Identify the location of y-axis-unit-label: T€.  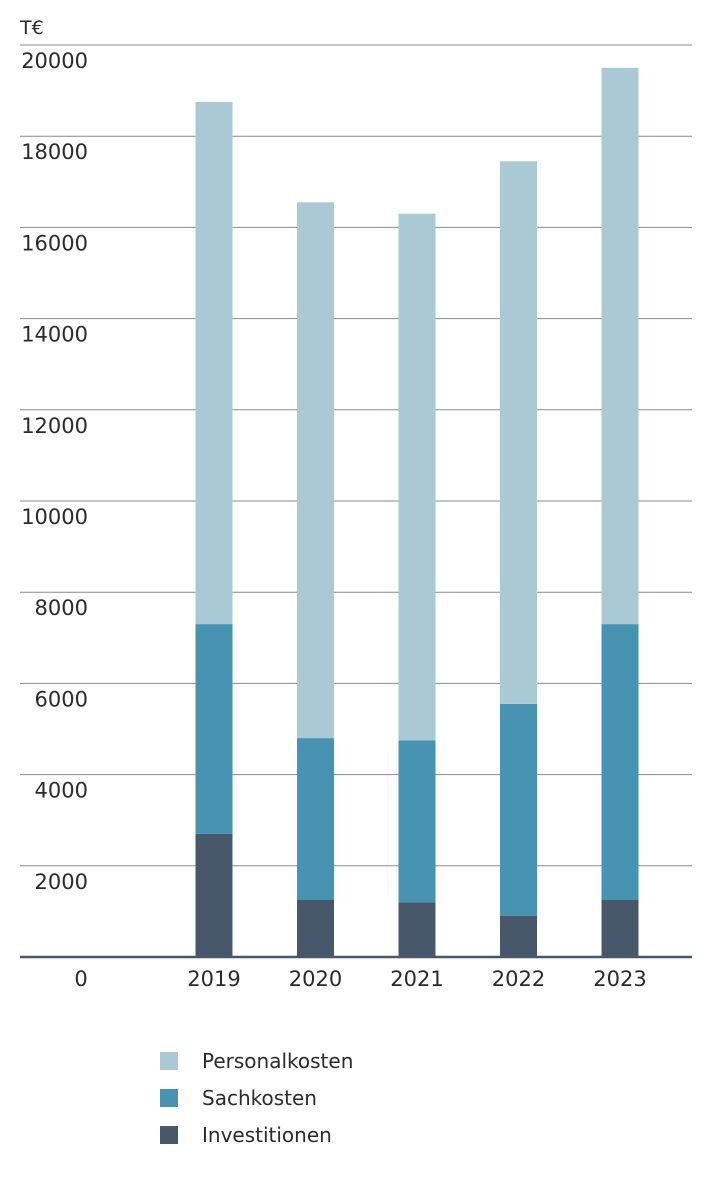
(31, 28).